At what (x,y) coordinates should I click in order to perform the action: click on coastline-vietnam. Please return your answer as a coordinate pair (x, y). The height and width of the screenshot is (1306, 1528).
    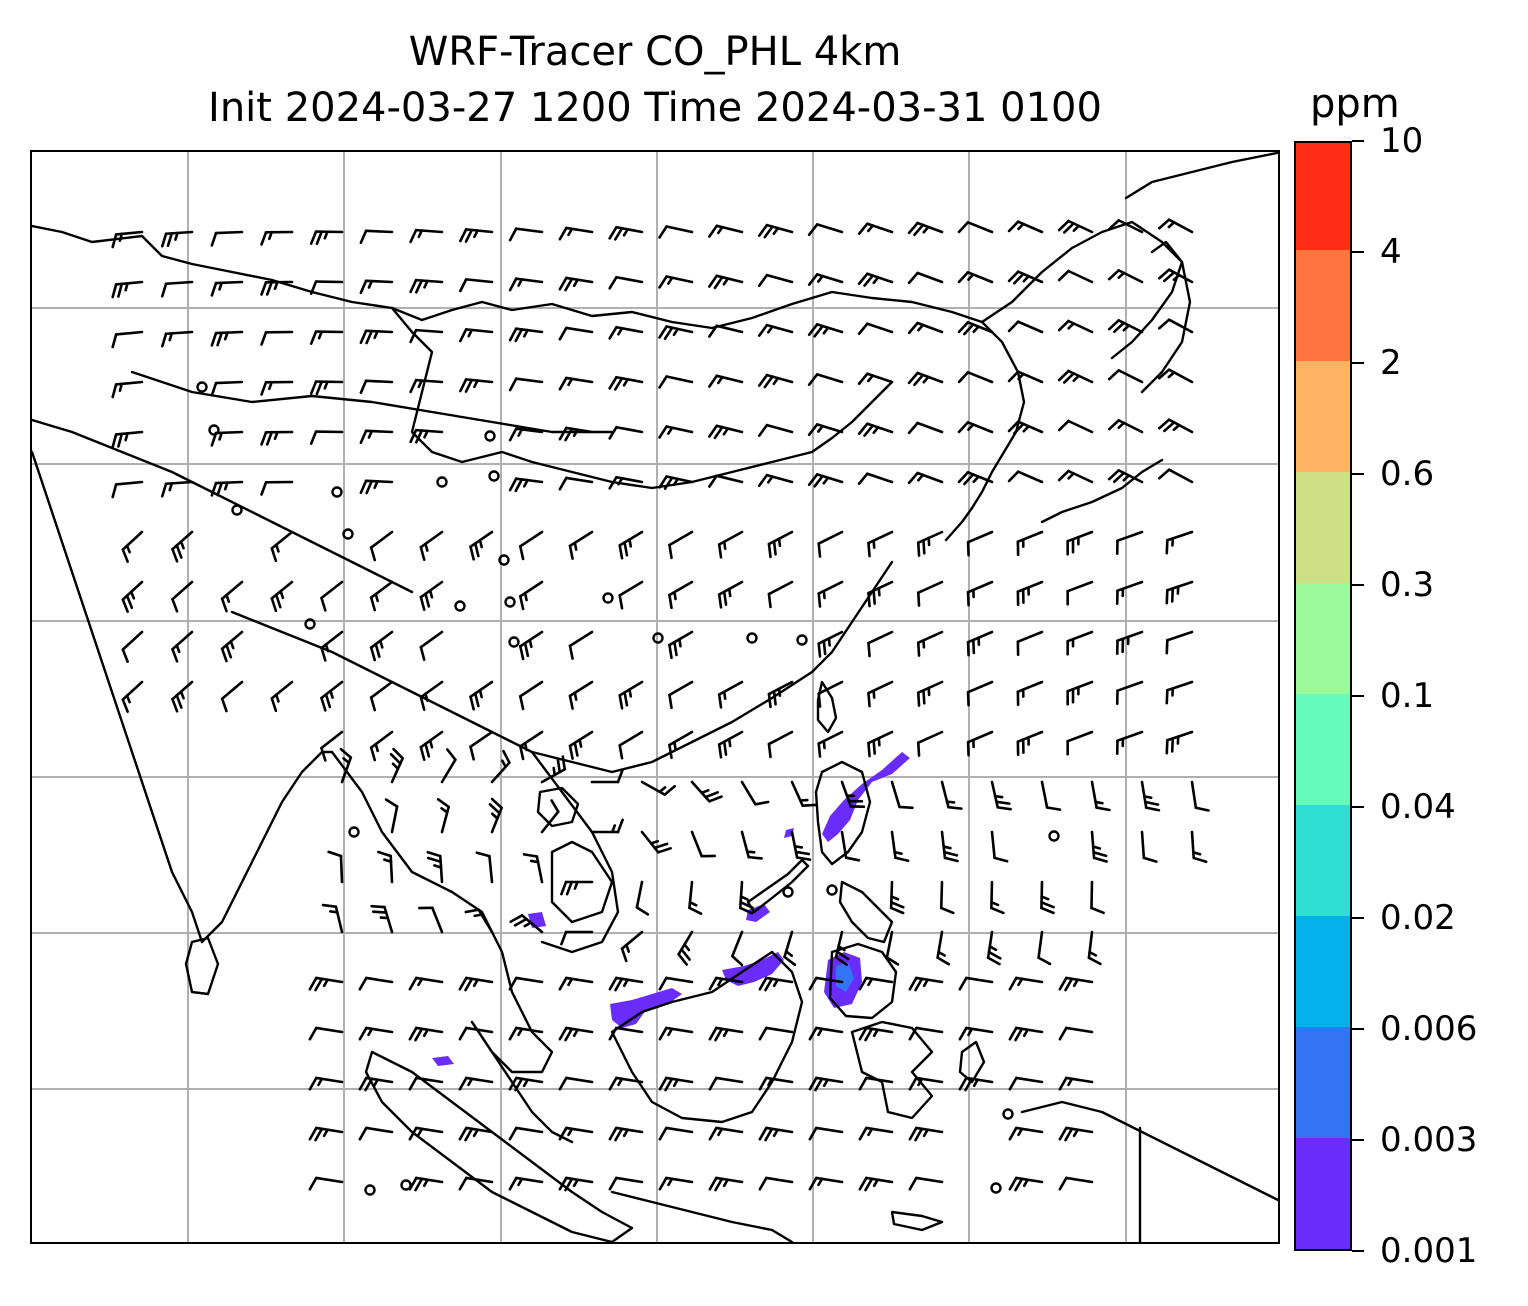
    Looking at the image, I should click on (575, 852).